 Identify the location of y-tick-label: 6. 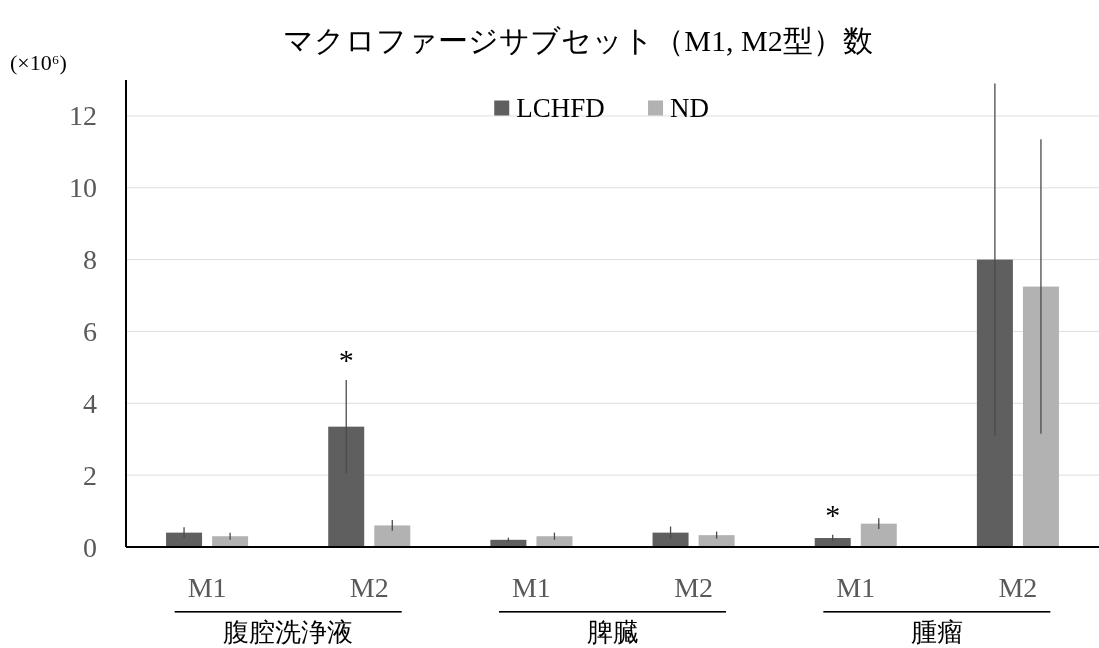
(90, 331).